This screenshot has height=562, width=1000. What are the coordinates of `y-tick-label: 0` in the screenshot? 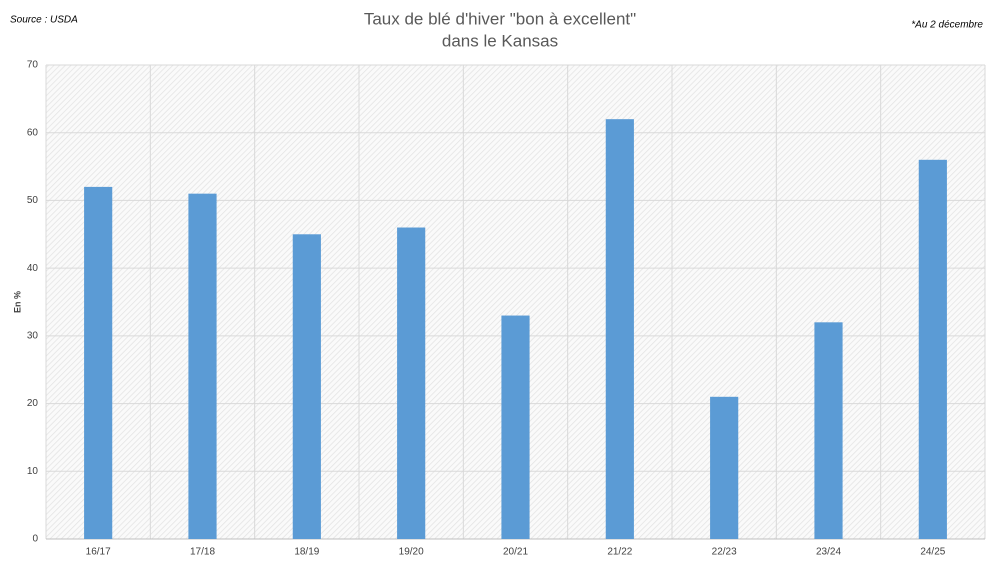 It's located at (35, 539).